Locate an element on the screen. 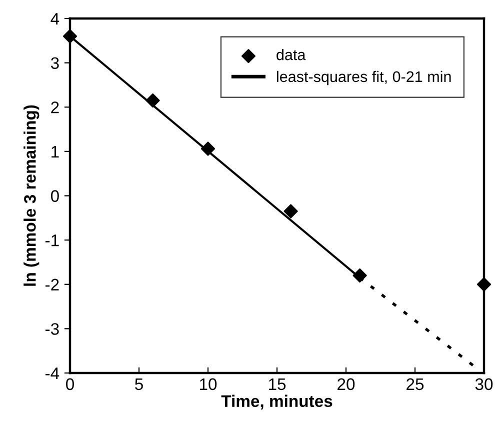 Image resolution: width=495 pixels, height=427 pixels. legend-label: least-squares fit, 0-21 min is located at coordinates (363, 78).